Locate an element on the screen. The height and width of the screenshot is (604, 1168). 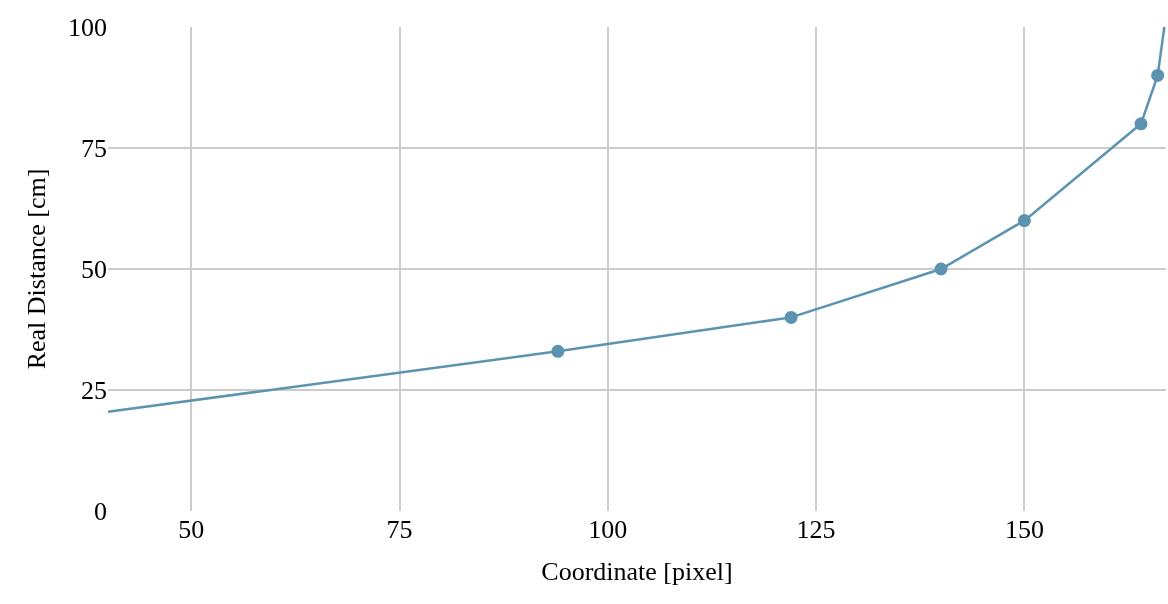
y-axis-title: Real Distance [cm] is located at coordinates (37, 269).